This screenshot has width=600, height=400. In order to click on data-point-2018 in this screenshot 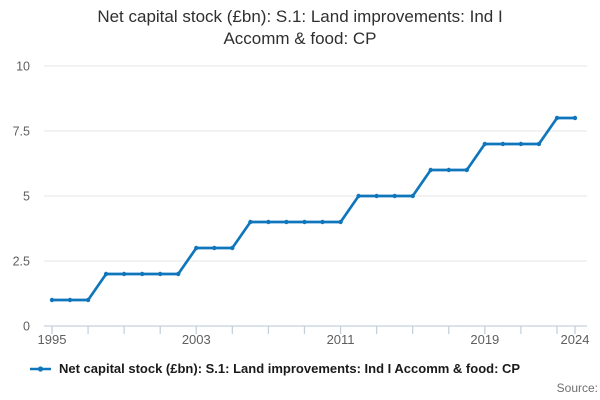, I will do `click(466, 170)`.